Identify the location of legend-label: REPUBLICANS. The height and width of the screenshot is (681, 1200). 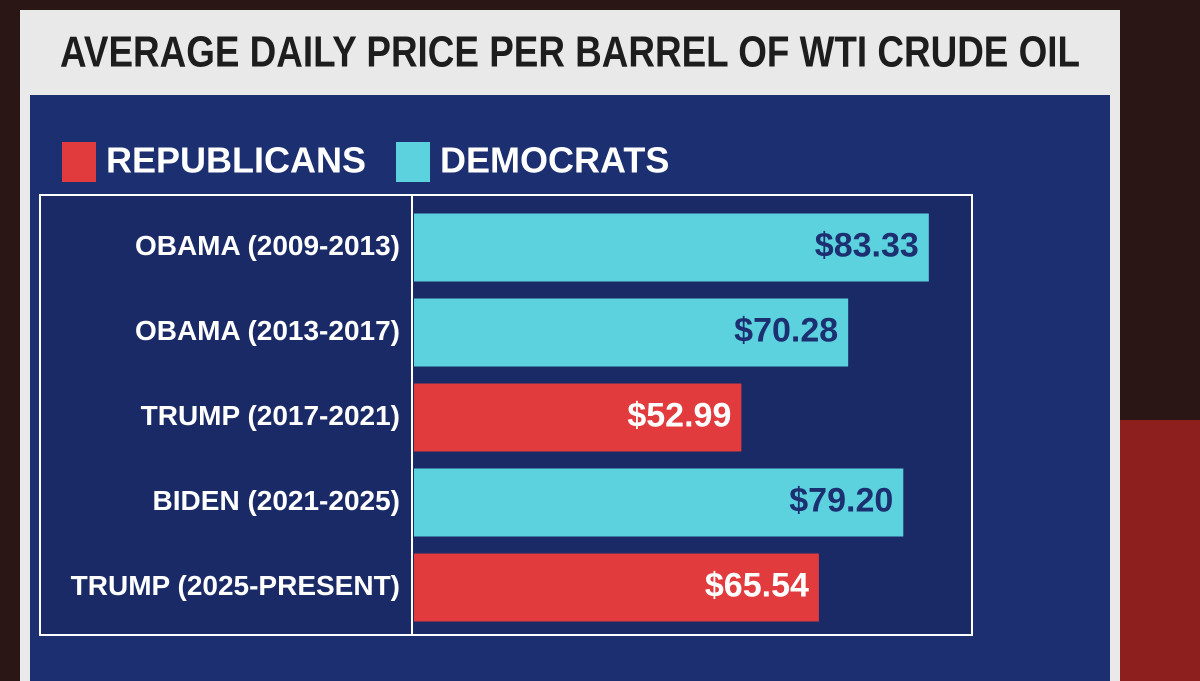
(236, 160).